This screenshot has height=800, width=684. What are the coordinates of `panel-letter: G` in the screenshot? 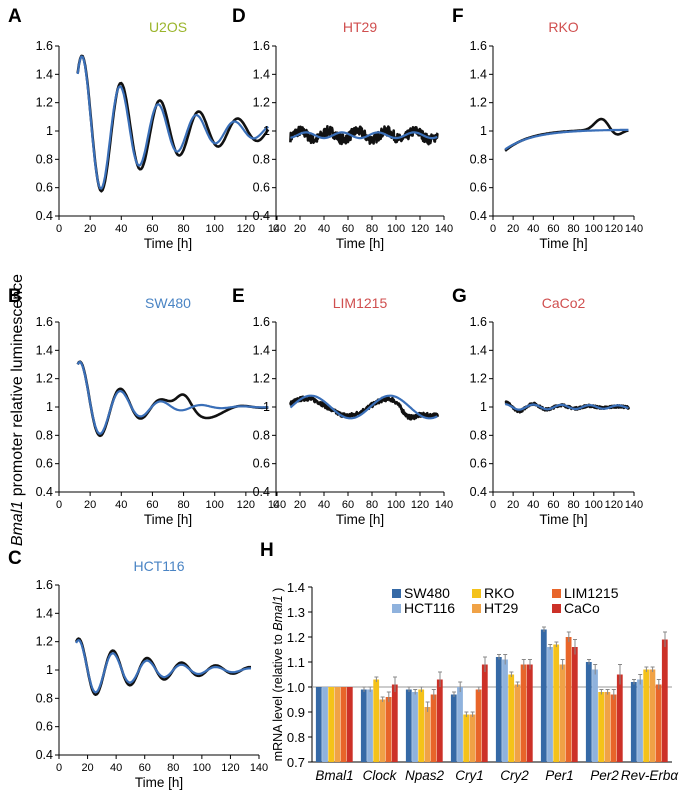 It's located at (459, 296).